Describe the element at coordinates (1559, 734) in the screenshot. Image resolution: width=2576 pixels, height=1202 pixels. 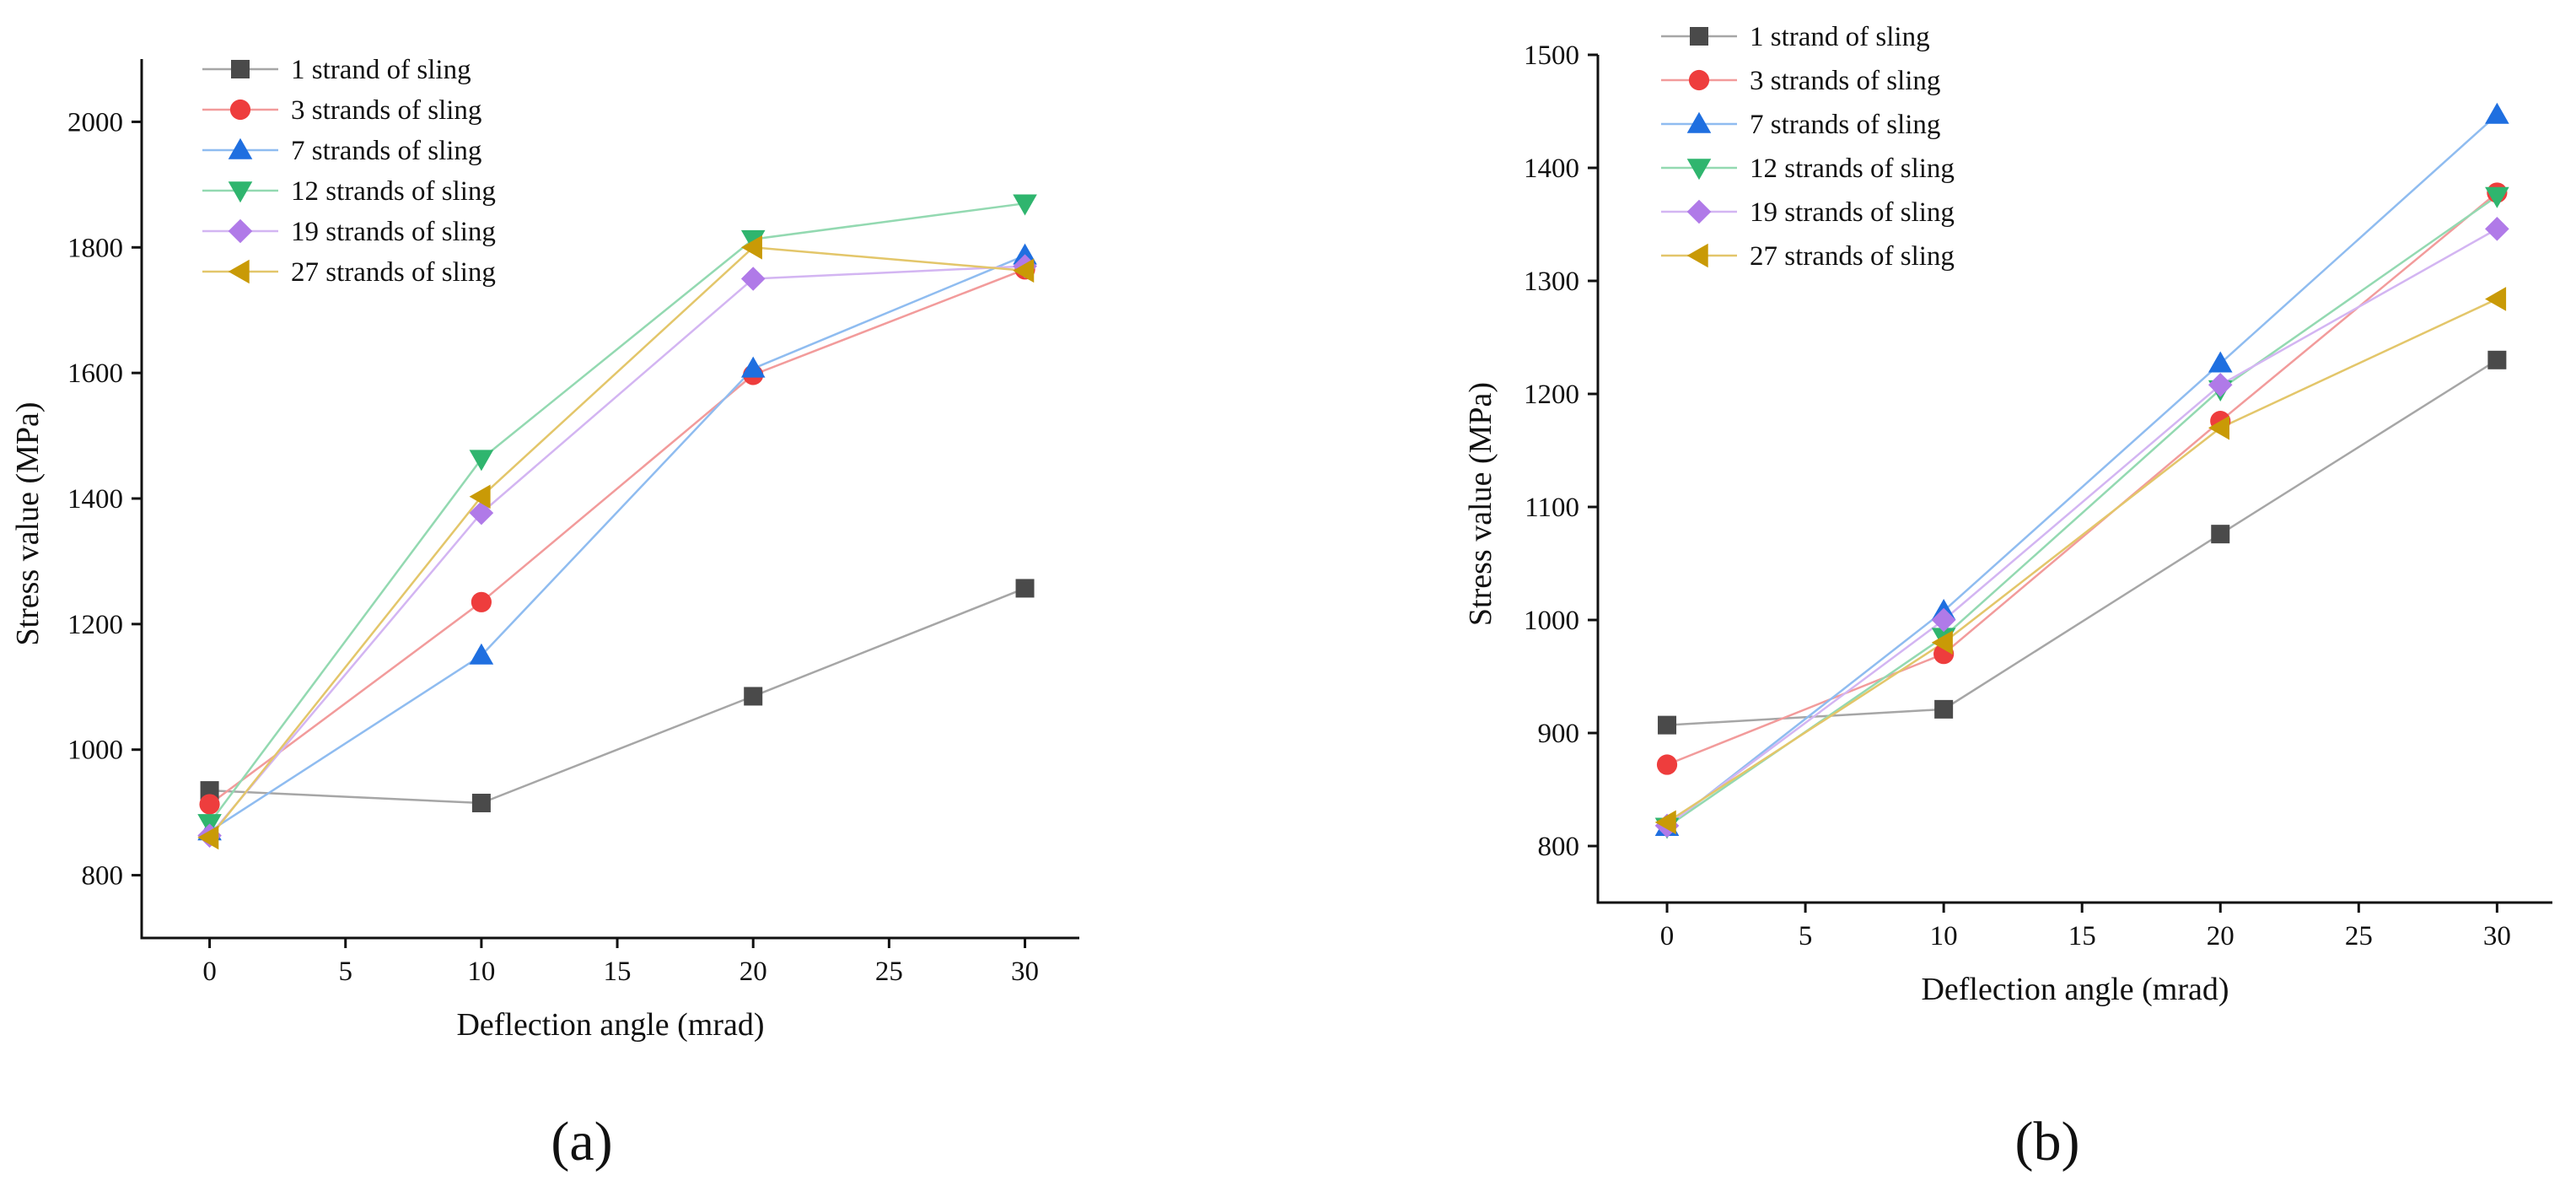
I see `y-tick-label: 900` at that location.